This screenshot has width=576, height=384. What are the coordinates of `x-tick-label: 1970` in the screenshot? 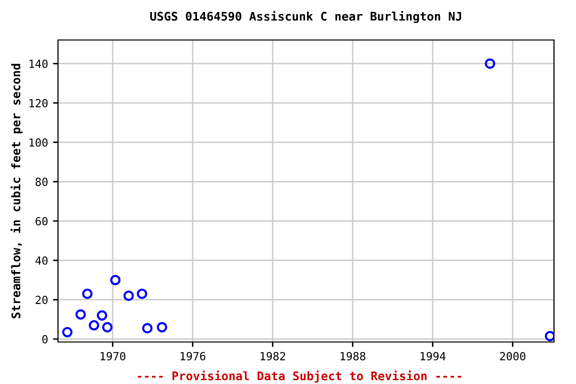 It's located at (113, 356).